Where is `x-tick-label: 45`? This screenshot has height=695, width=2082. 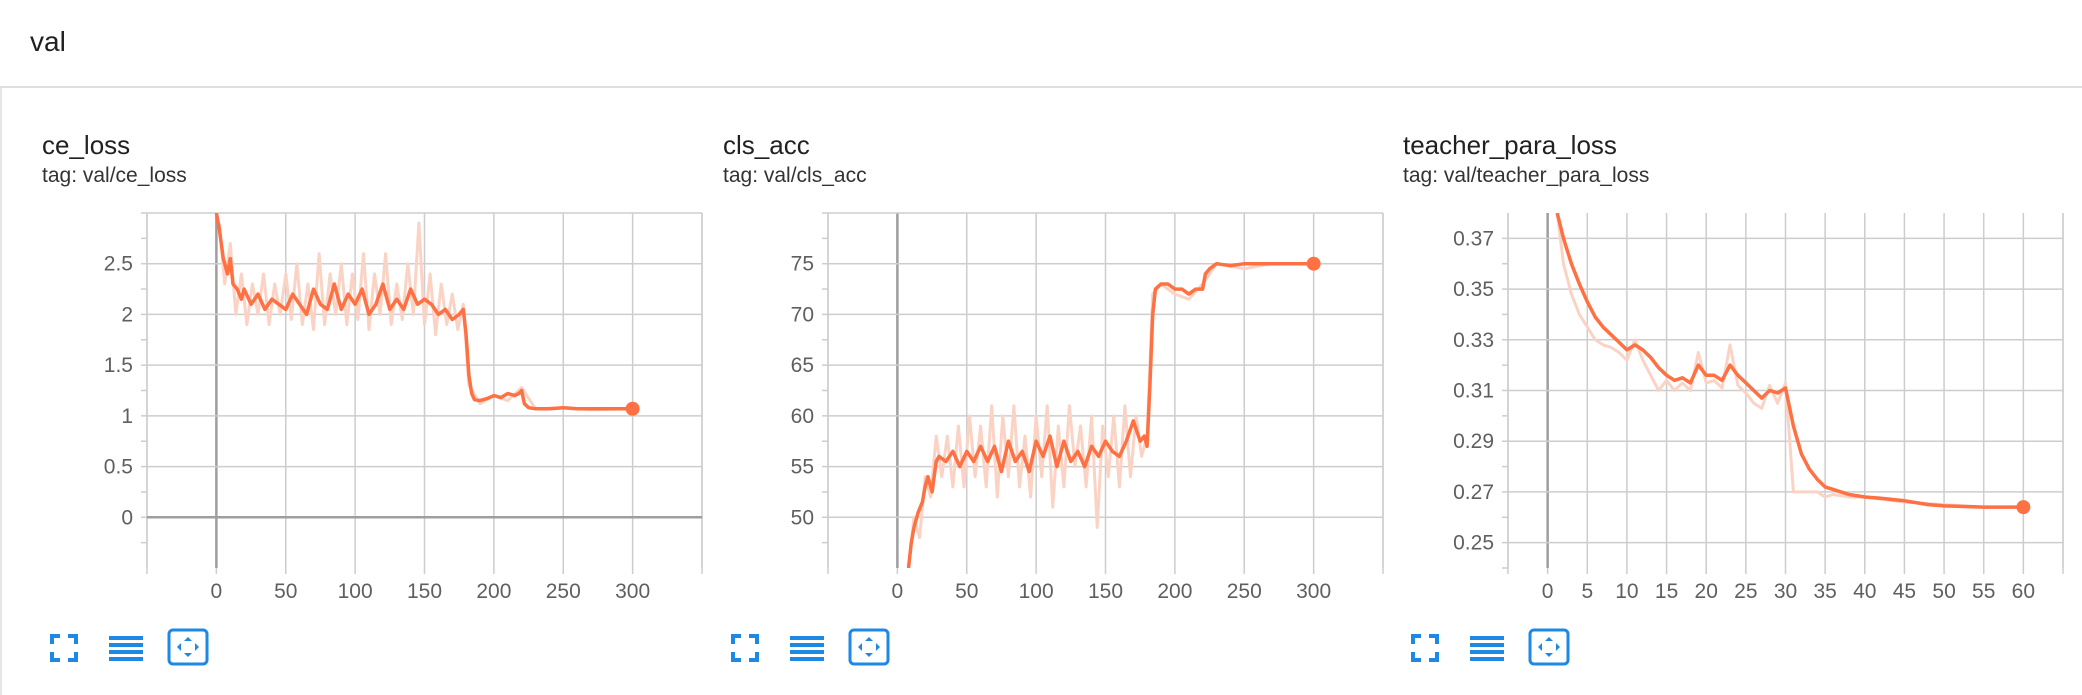
x-tick-label: 45 is located at coordinates (1904, 591).